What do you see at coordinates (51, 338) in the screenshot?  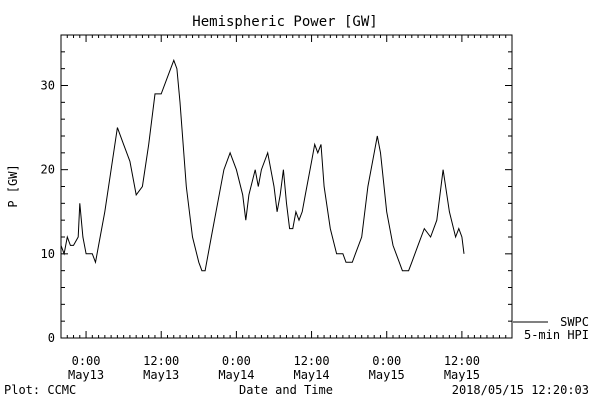 I see `y-tick-label: 0` at bounding box center [51, 338].